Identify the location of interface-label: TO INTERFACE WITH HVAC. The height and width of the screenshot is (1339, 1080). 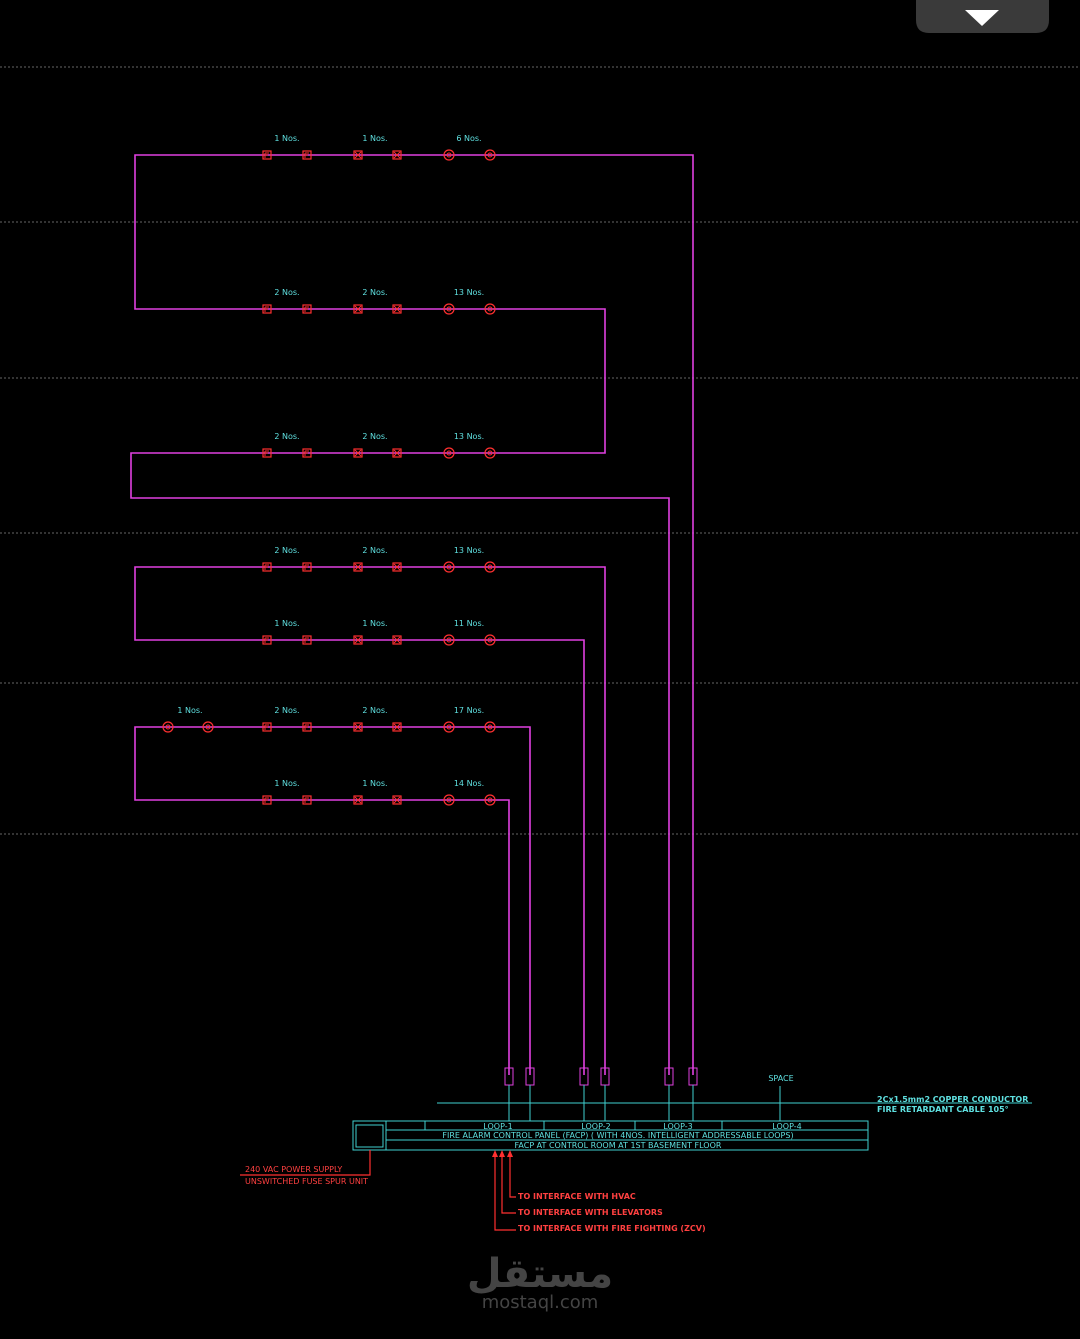
(577, 1196).